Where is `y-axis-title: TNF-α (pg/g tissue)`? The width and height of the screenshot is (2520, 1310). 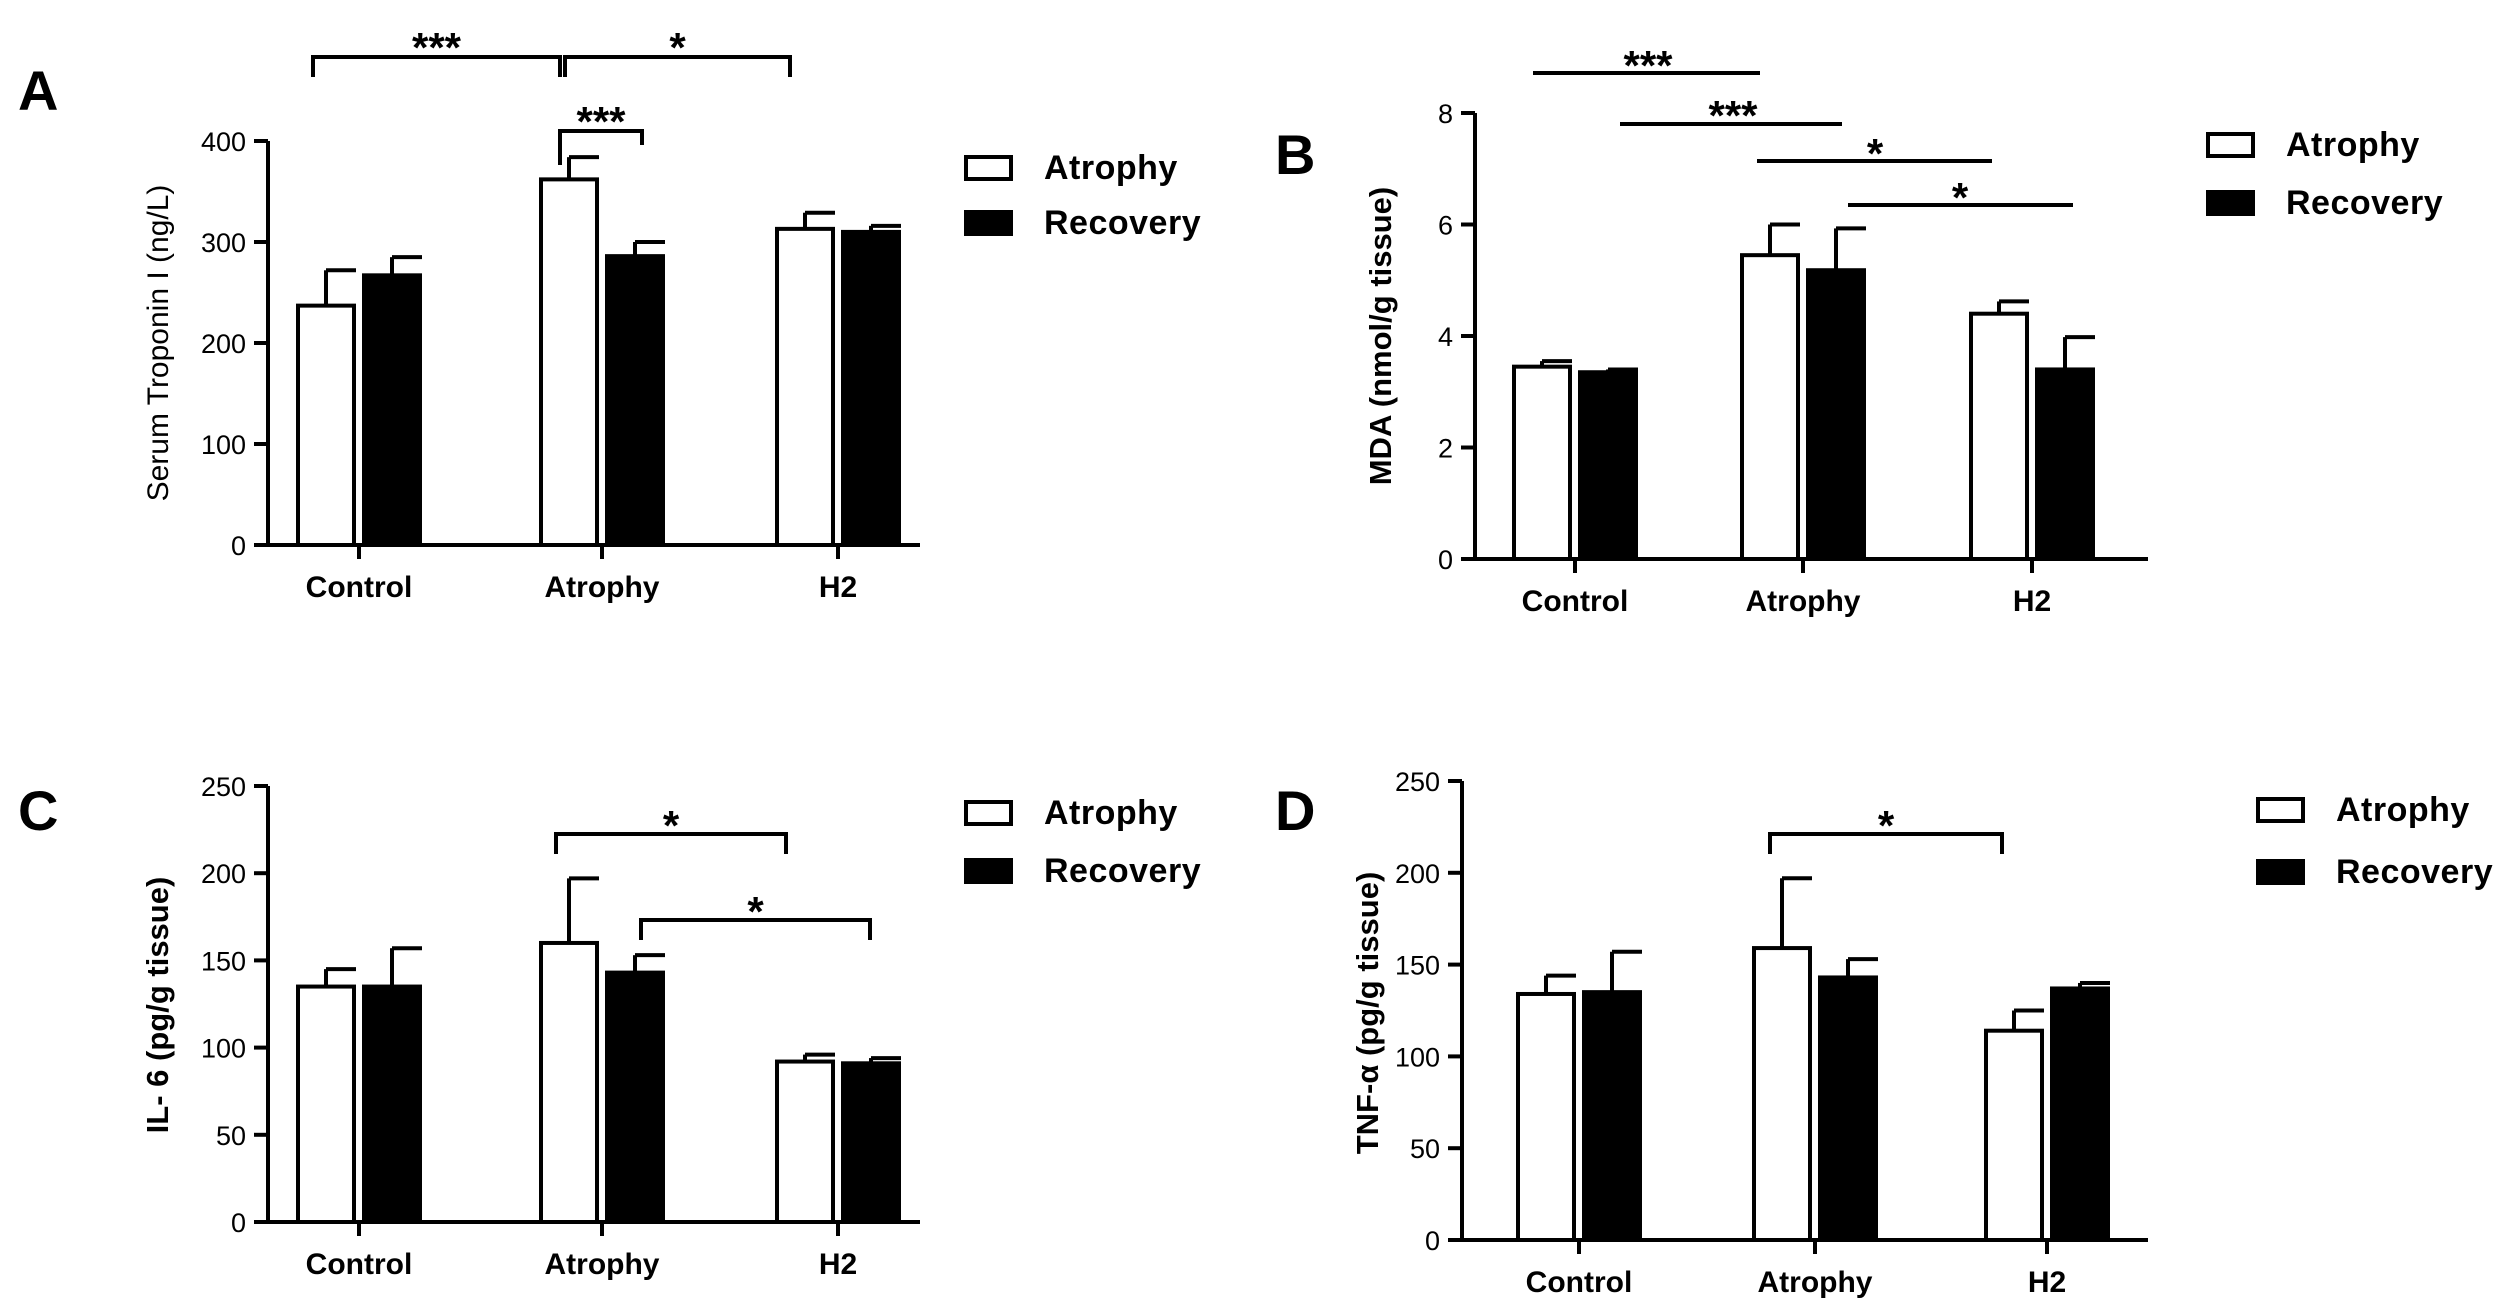
y-axis-title: TNF-α (pg/g tissue) is located at coordinates (1367, 1013).